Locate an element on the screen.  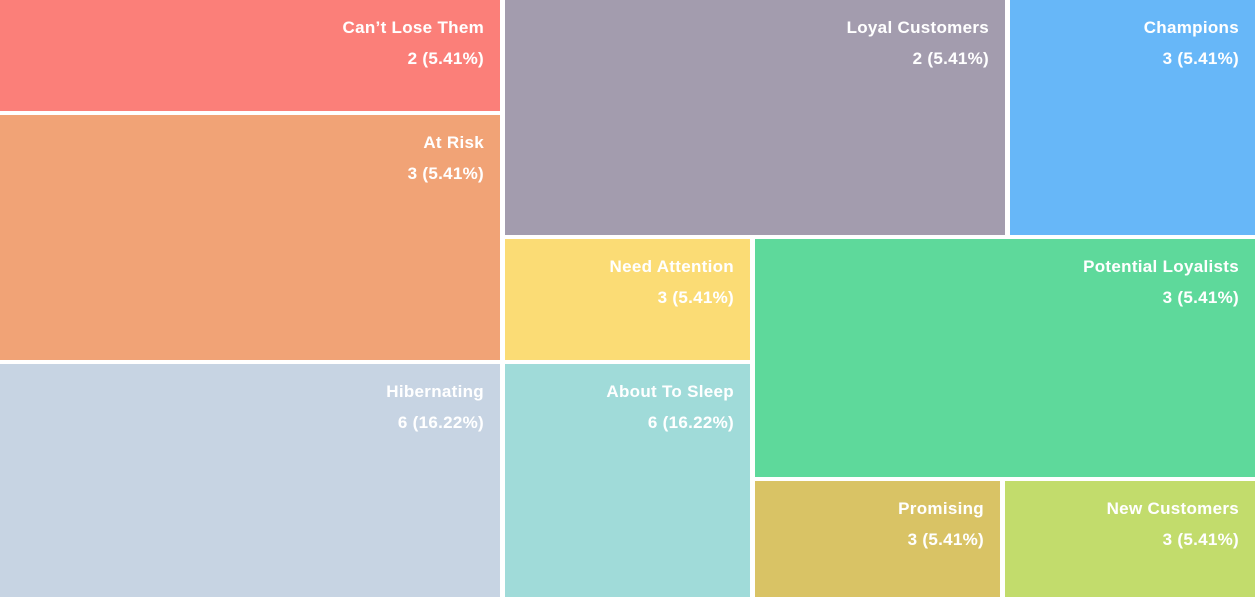
tile-segment-label: Champions is located at coordinates (1191, 27).